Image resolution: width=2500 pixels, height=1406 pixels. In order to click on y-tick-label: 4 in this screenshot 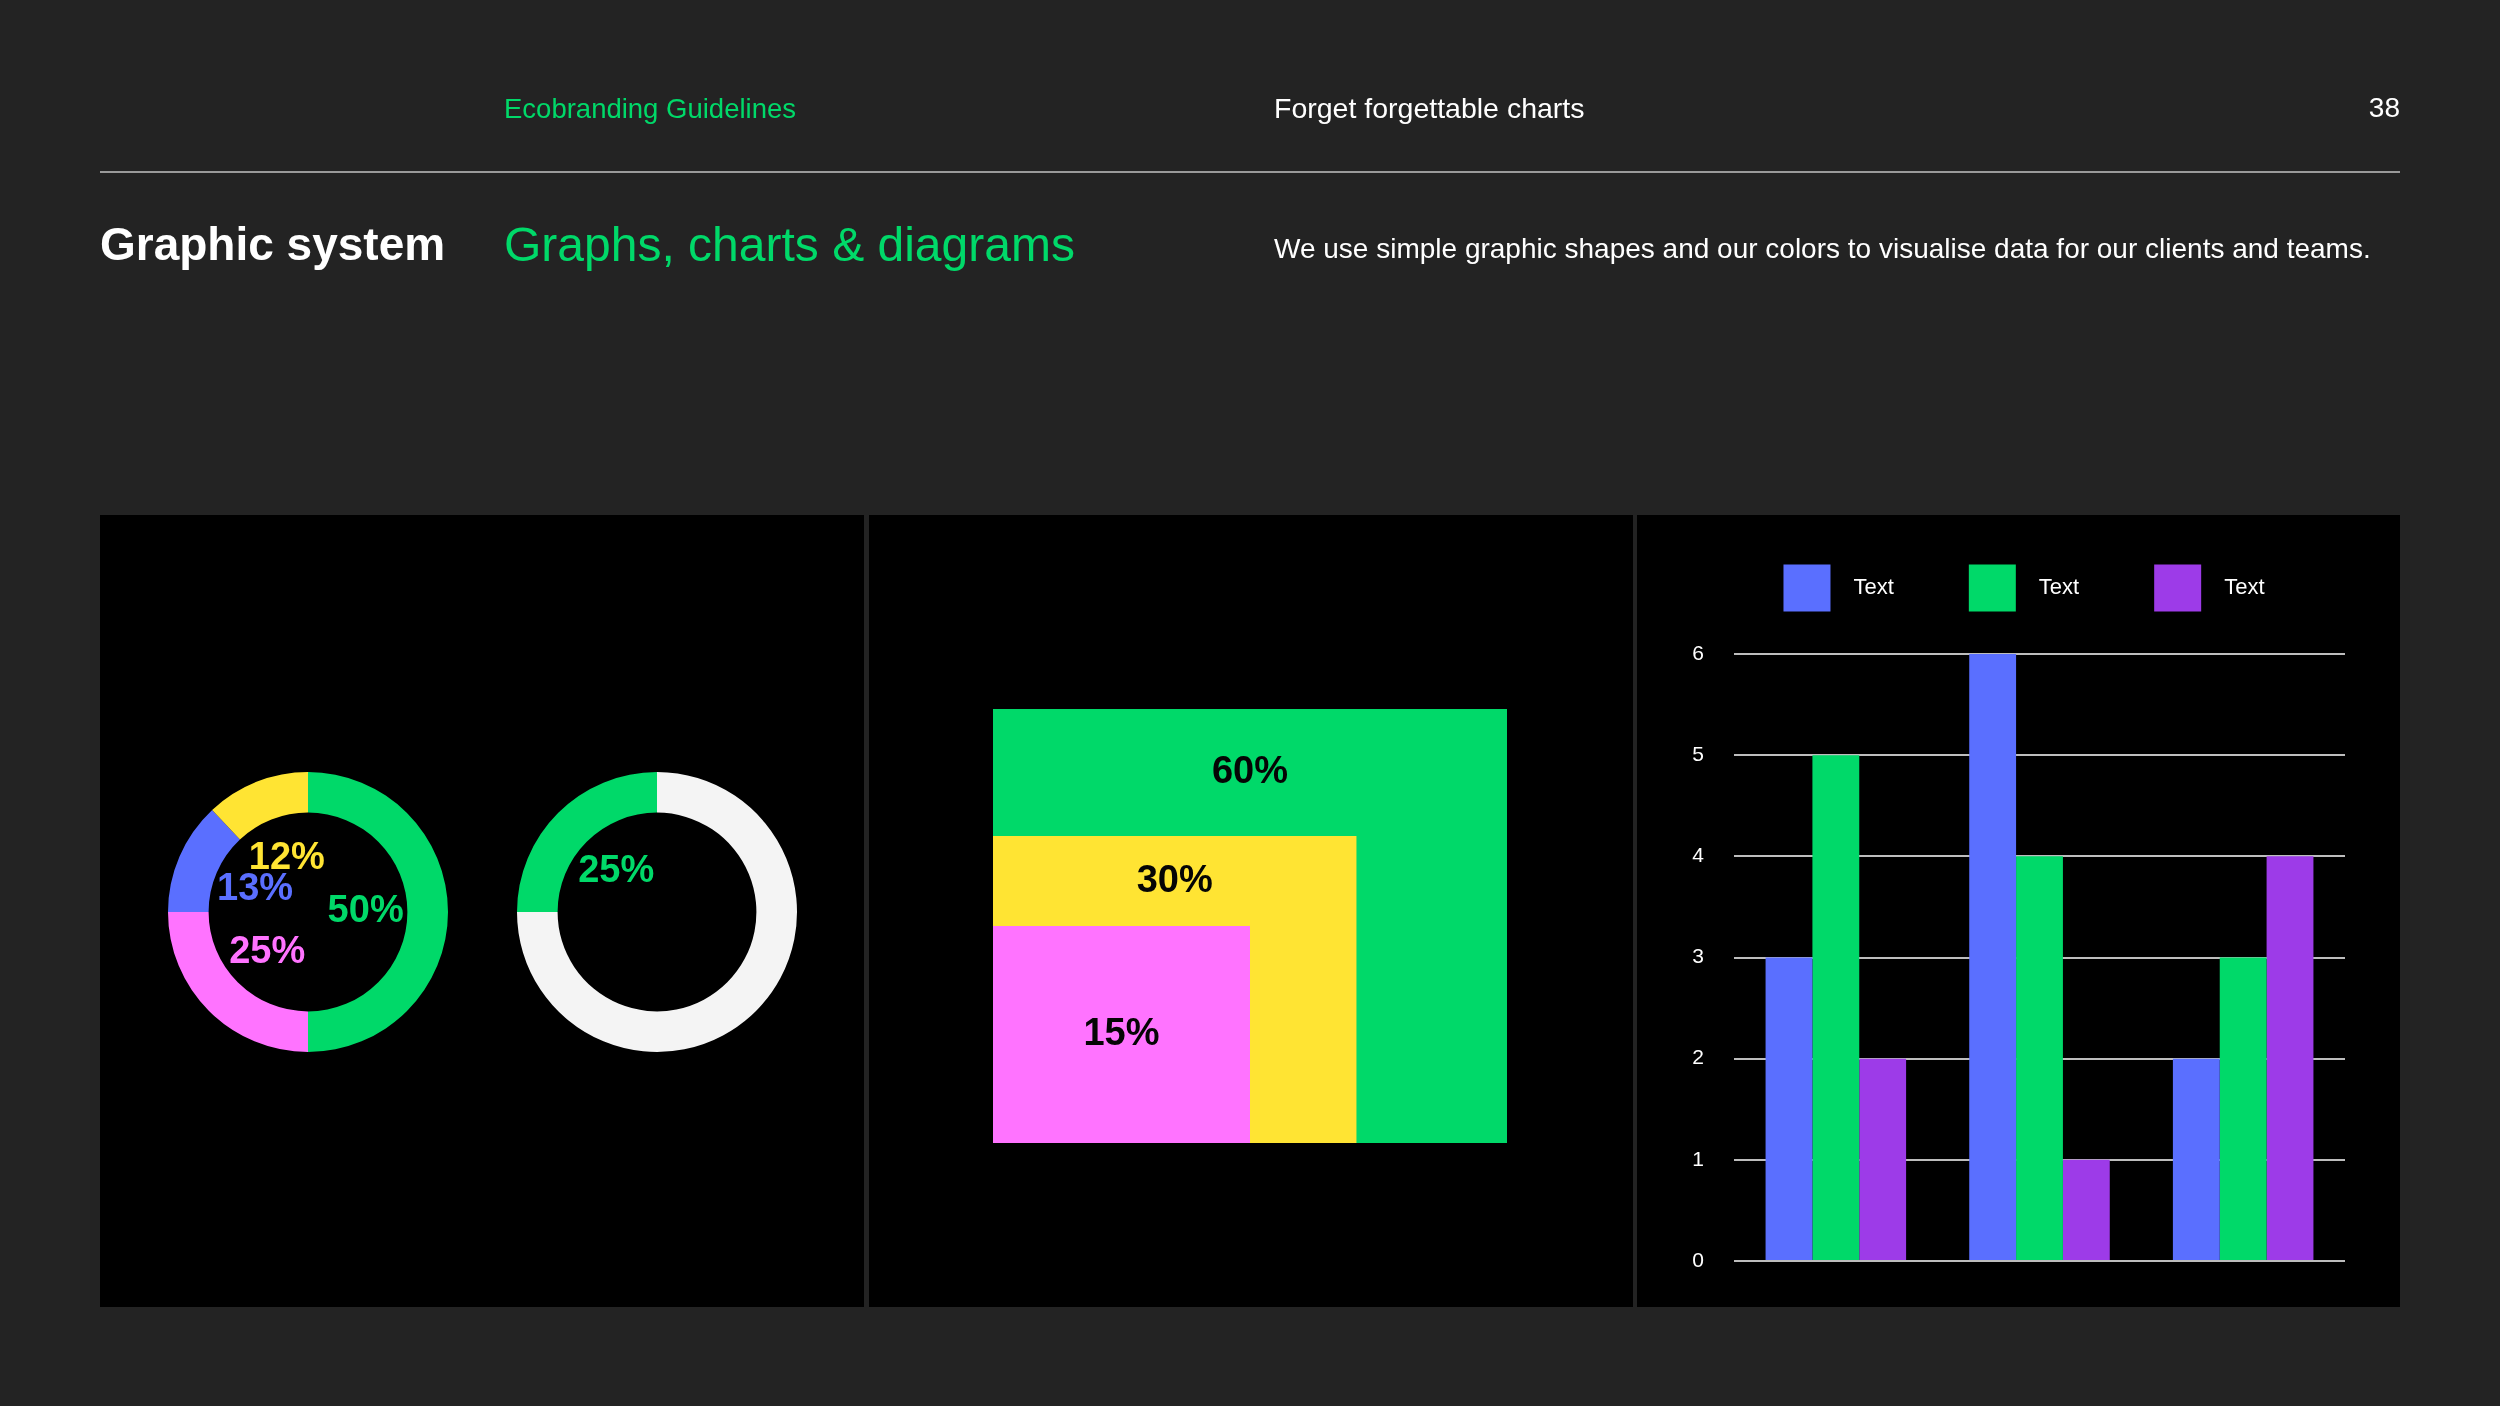, I will do `click(1698, 855)`.